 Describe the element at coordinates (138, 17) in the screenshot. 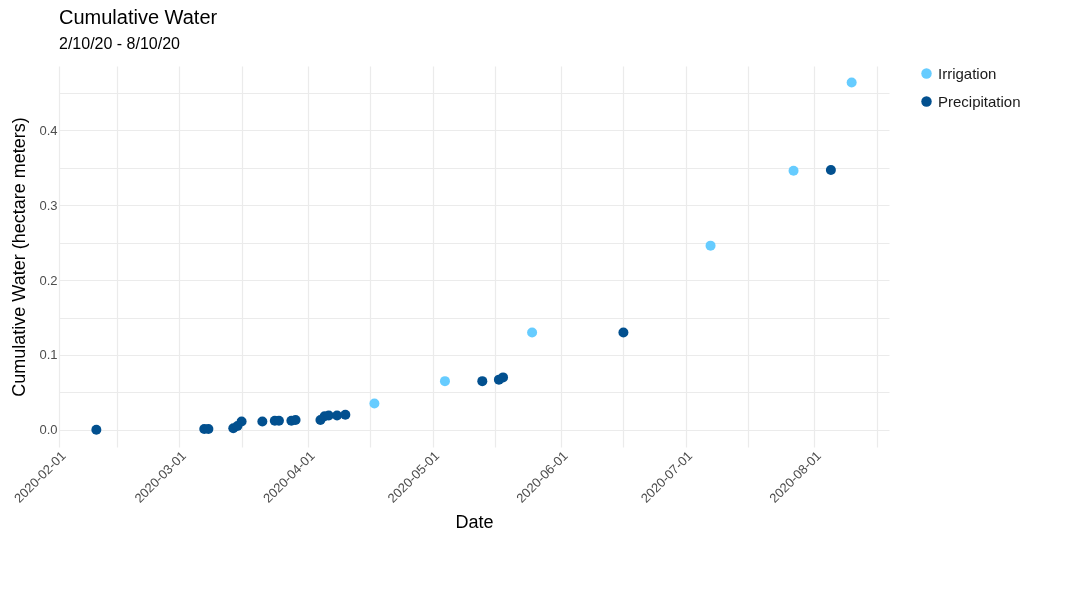

I see `chart-title: Cumulative Water` at that location.